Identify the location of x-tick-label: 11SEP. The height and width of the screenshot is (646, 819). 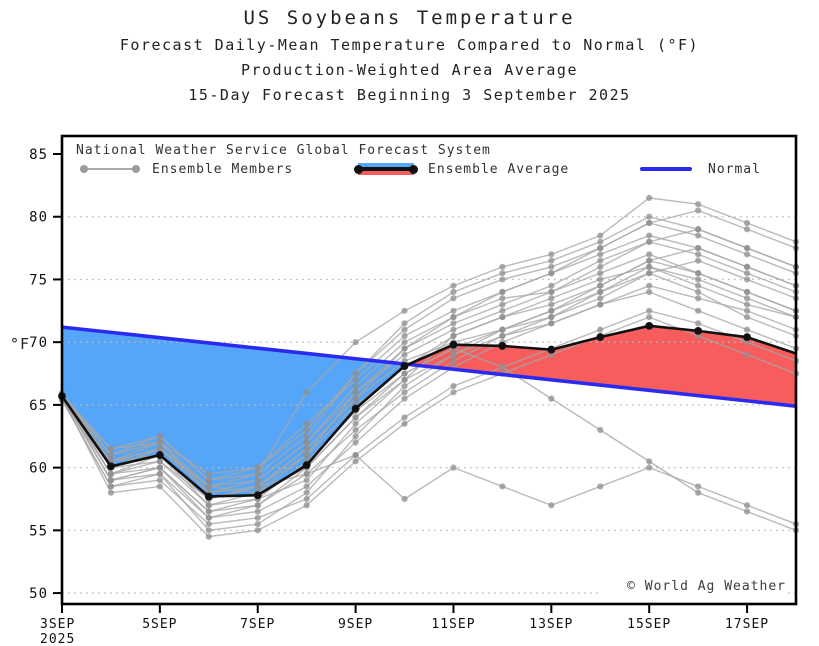
(453, 624).